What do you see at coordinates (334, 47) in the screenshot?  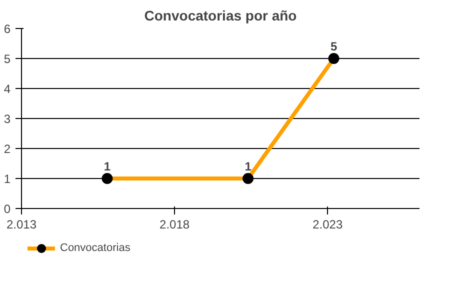 I see `data-label: 5` at bounding box center [334, 47].